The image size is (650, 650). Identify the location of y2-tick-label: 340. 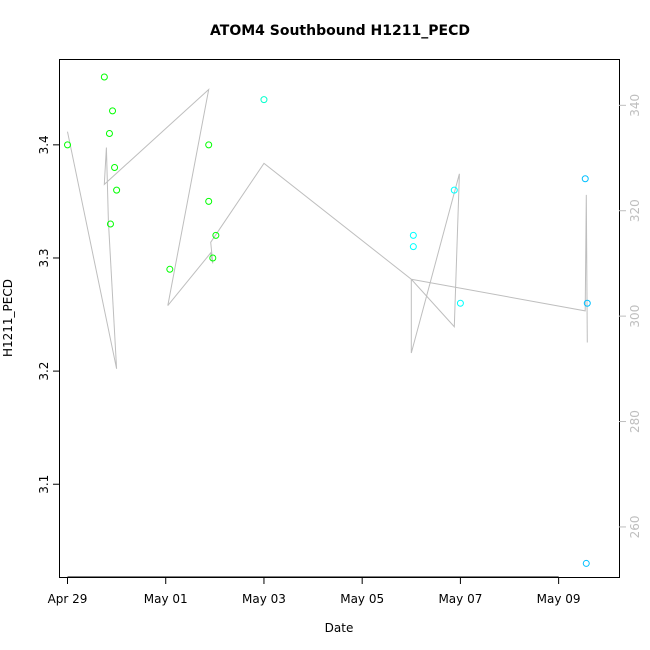
(635, 105).